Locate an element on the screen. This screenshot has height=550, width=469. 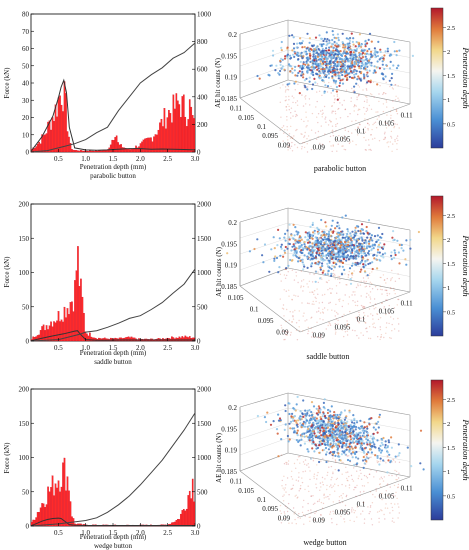
x-tick-label: 1.0 is located at coordinates (85, 159).